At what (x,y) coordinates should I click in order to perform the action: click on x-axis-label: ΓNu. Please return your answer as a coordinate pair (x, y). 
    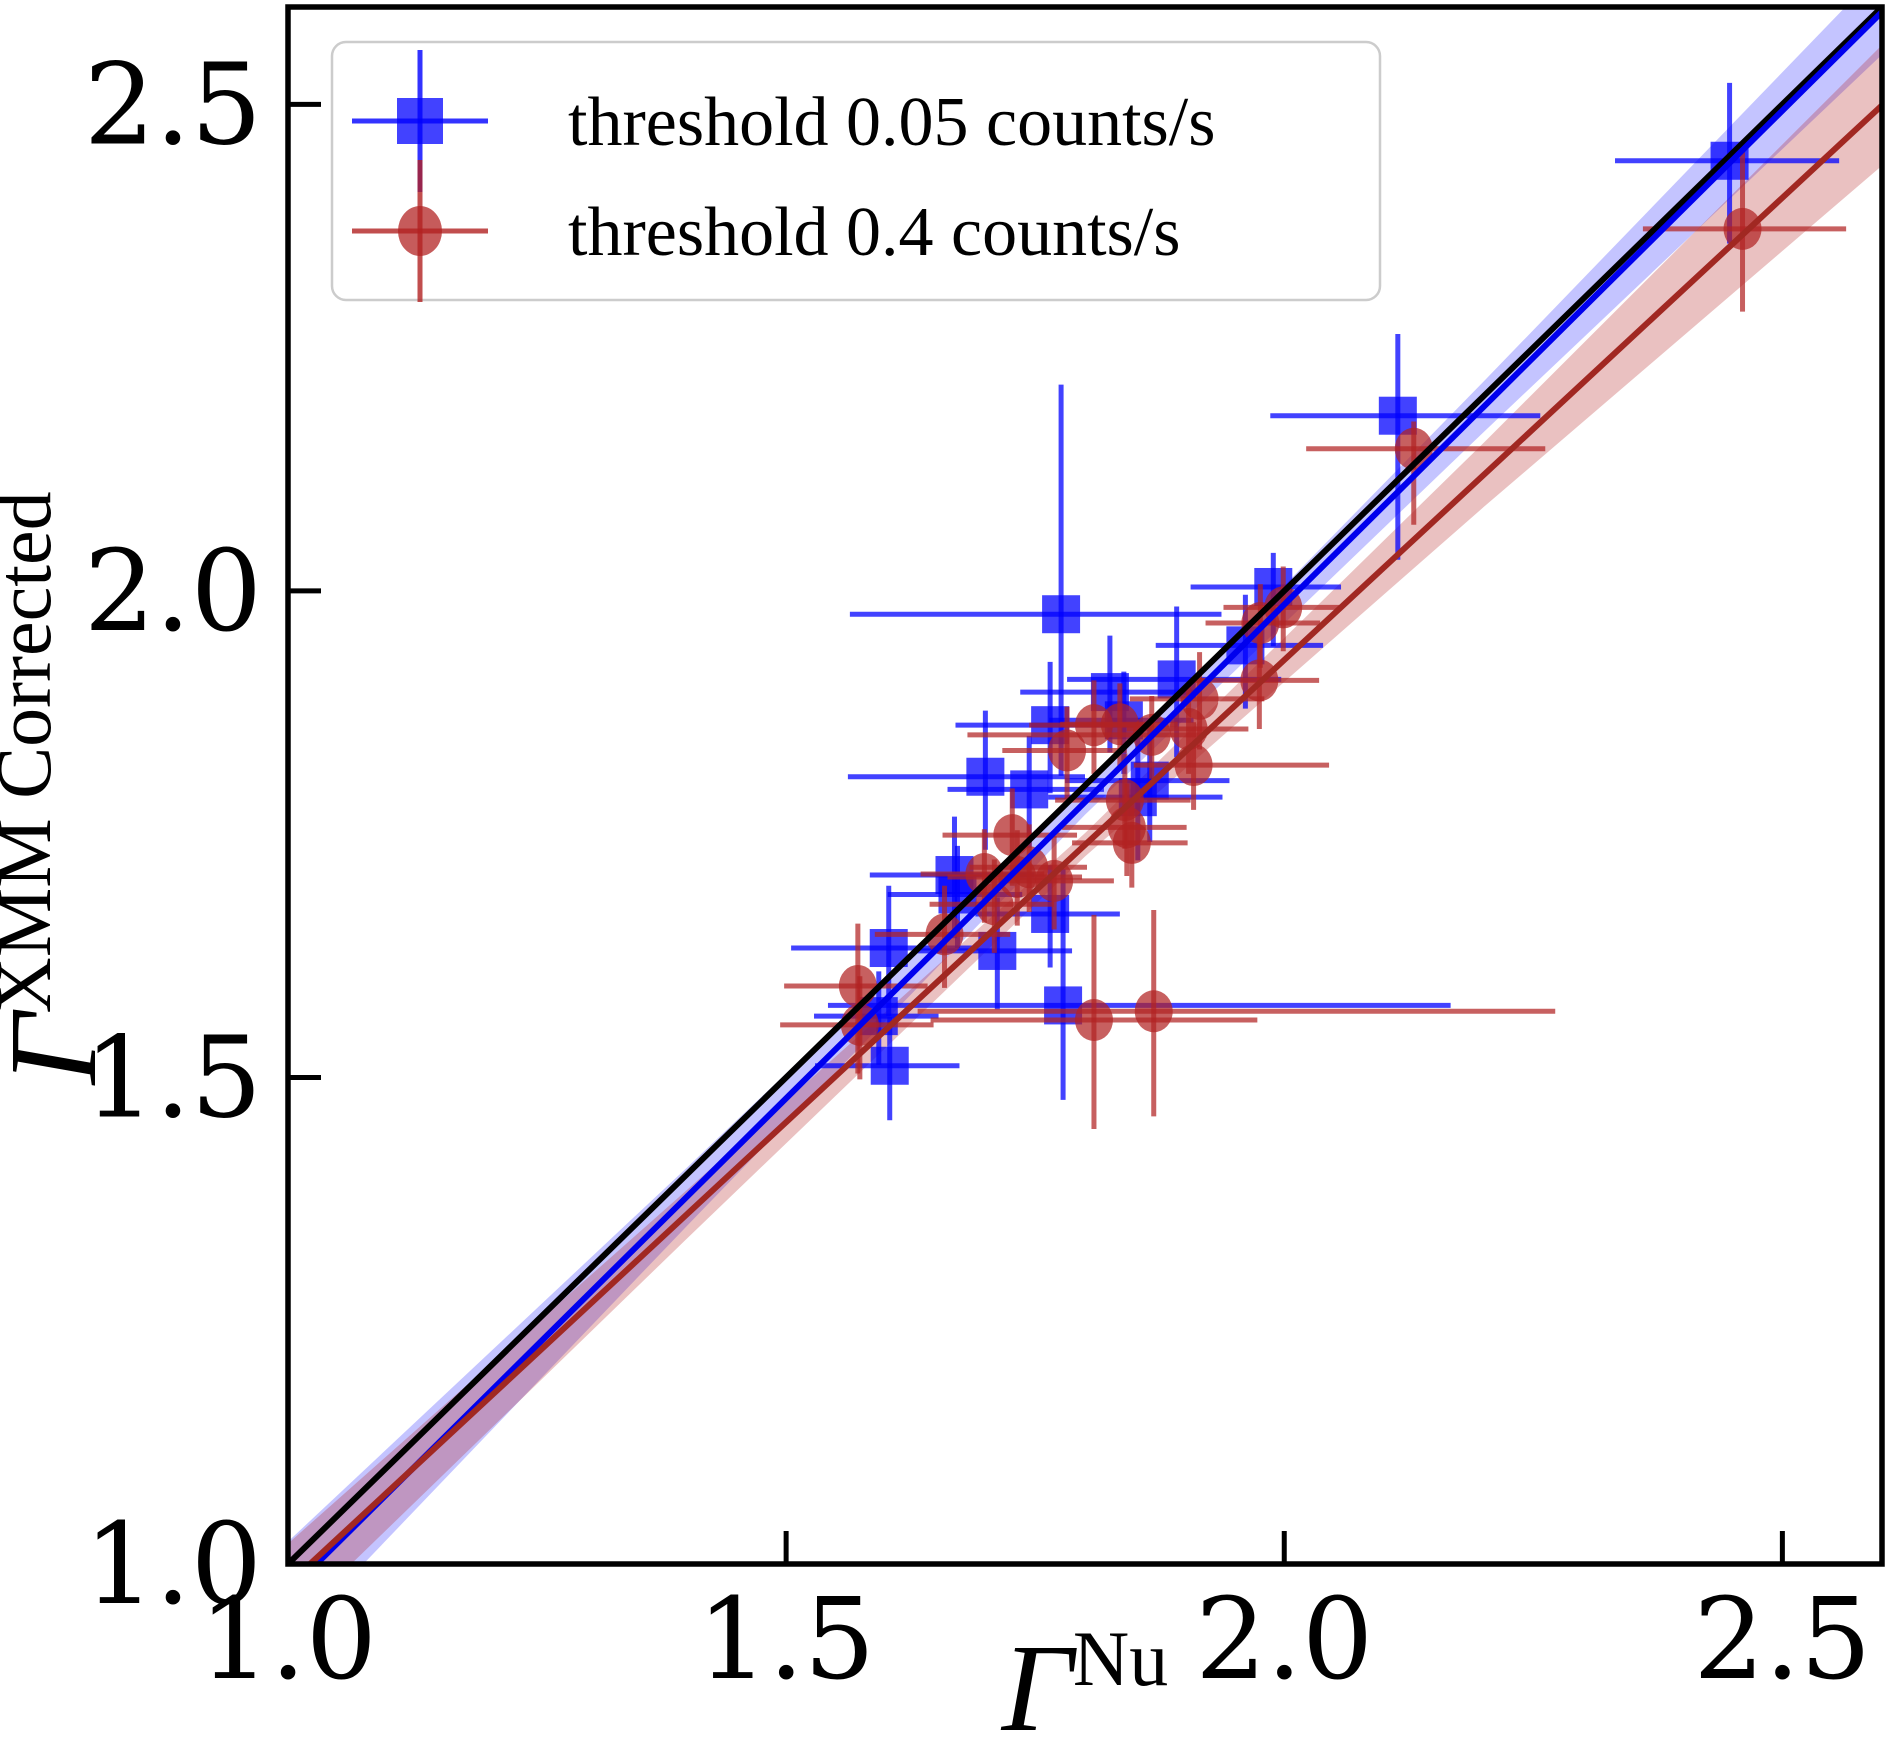
    Looking at the image, I should click on (1084, 1681).